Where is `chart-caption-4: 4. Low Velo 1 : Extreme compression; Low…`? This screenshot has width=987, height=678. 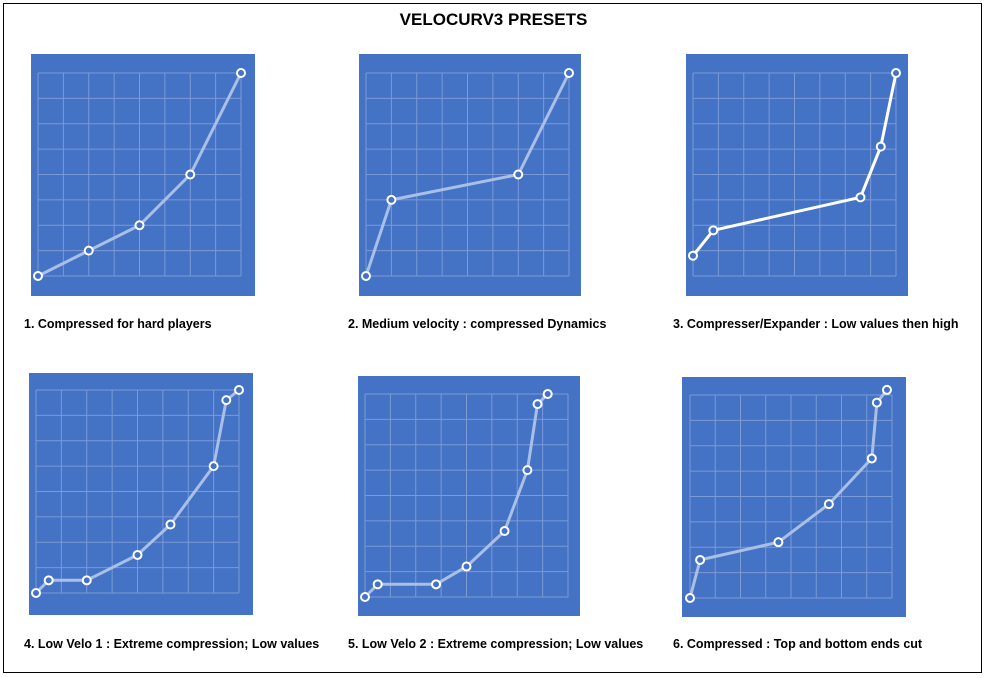 chart-caption-4: 4. Low Velo 1 : Extreme compression; Low… is located at coordinates (172, 644).